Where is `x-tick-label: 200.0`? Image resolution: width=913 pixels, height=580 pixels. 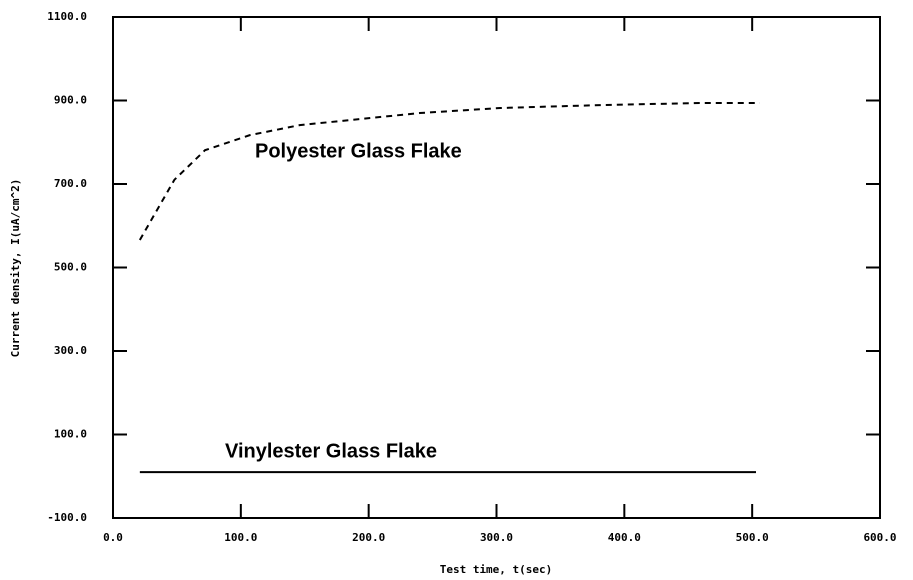 x-tick-label: 200.0 is located at coordinates (368, 537).